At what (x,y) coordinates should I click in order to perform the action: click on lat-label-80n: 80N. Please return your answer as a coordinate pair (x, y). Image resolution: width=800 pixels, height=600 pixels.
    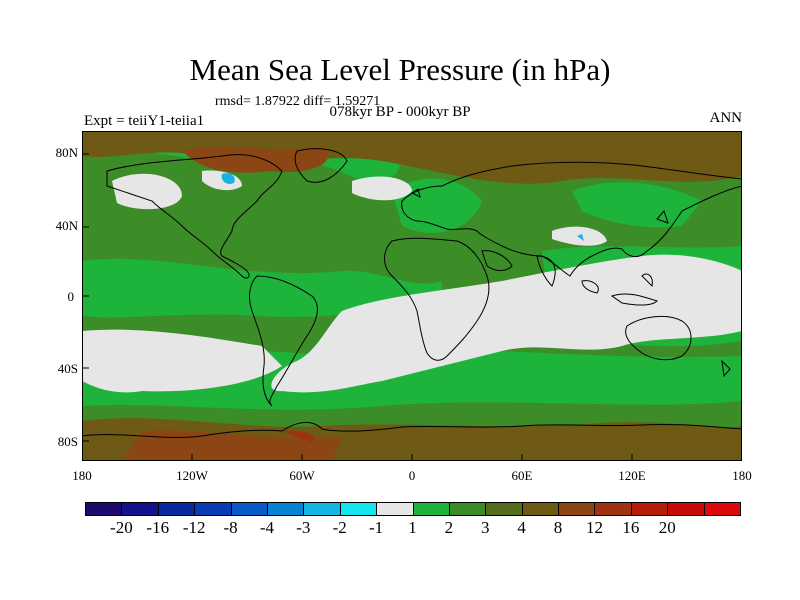
    Looking at the image, I should click on (66, 152).